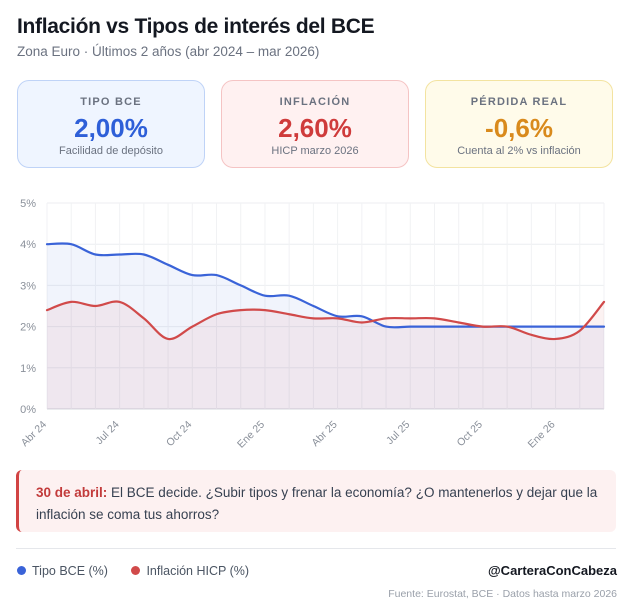 This screenshot has height=612, width=636. Describe the element at coordinates (315, 102) in the screenshot. I see `inflation-label: INFLACIÓN` at that location.